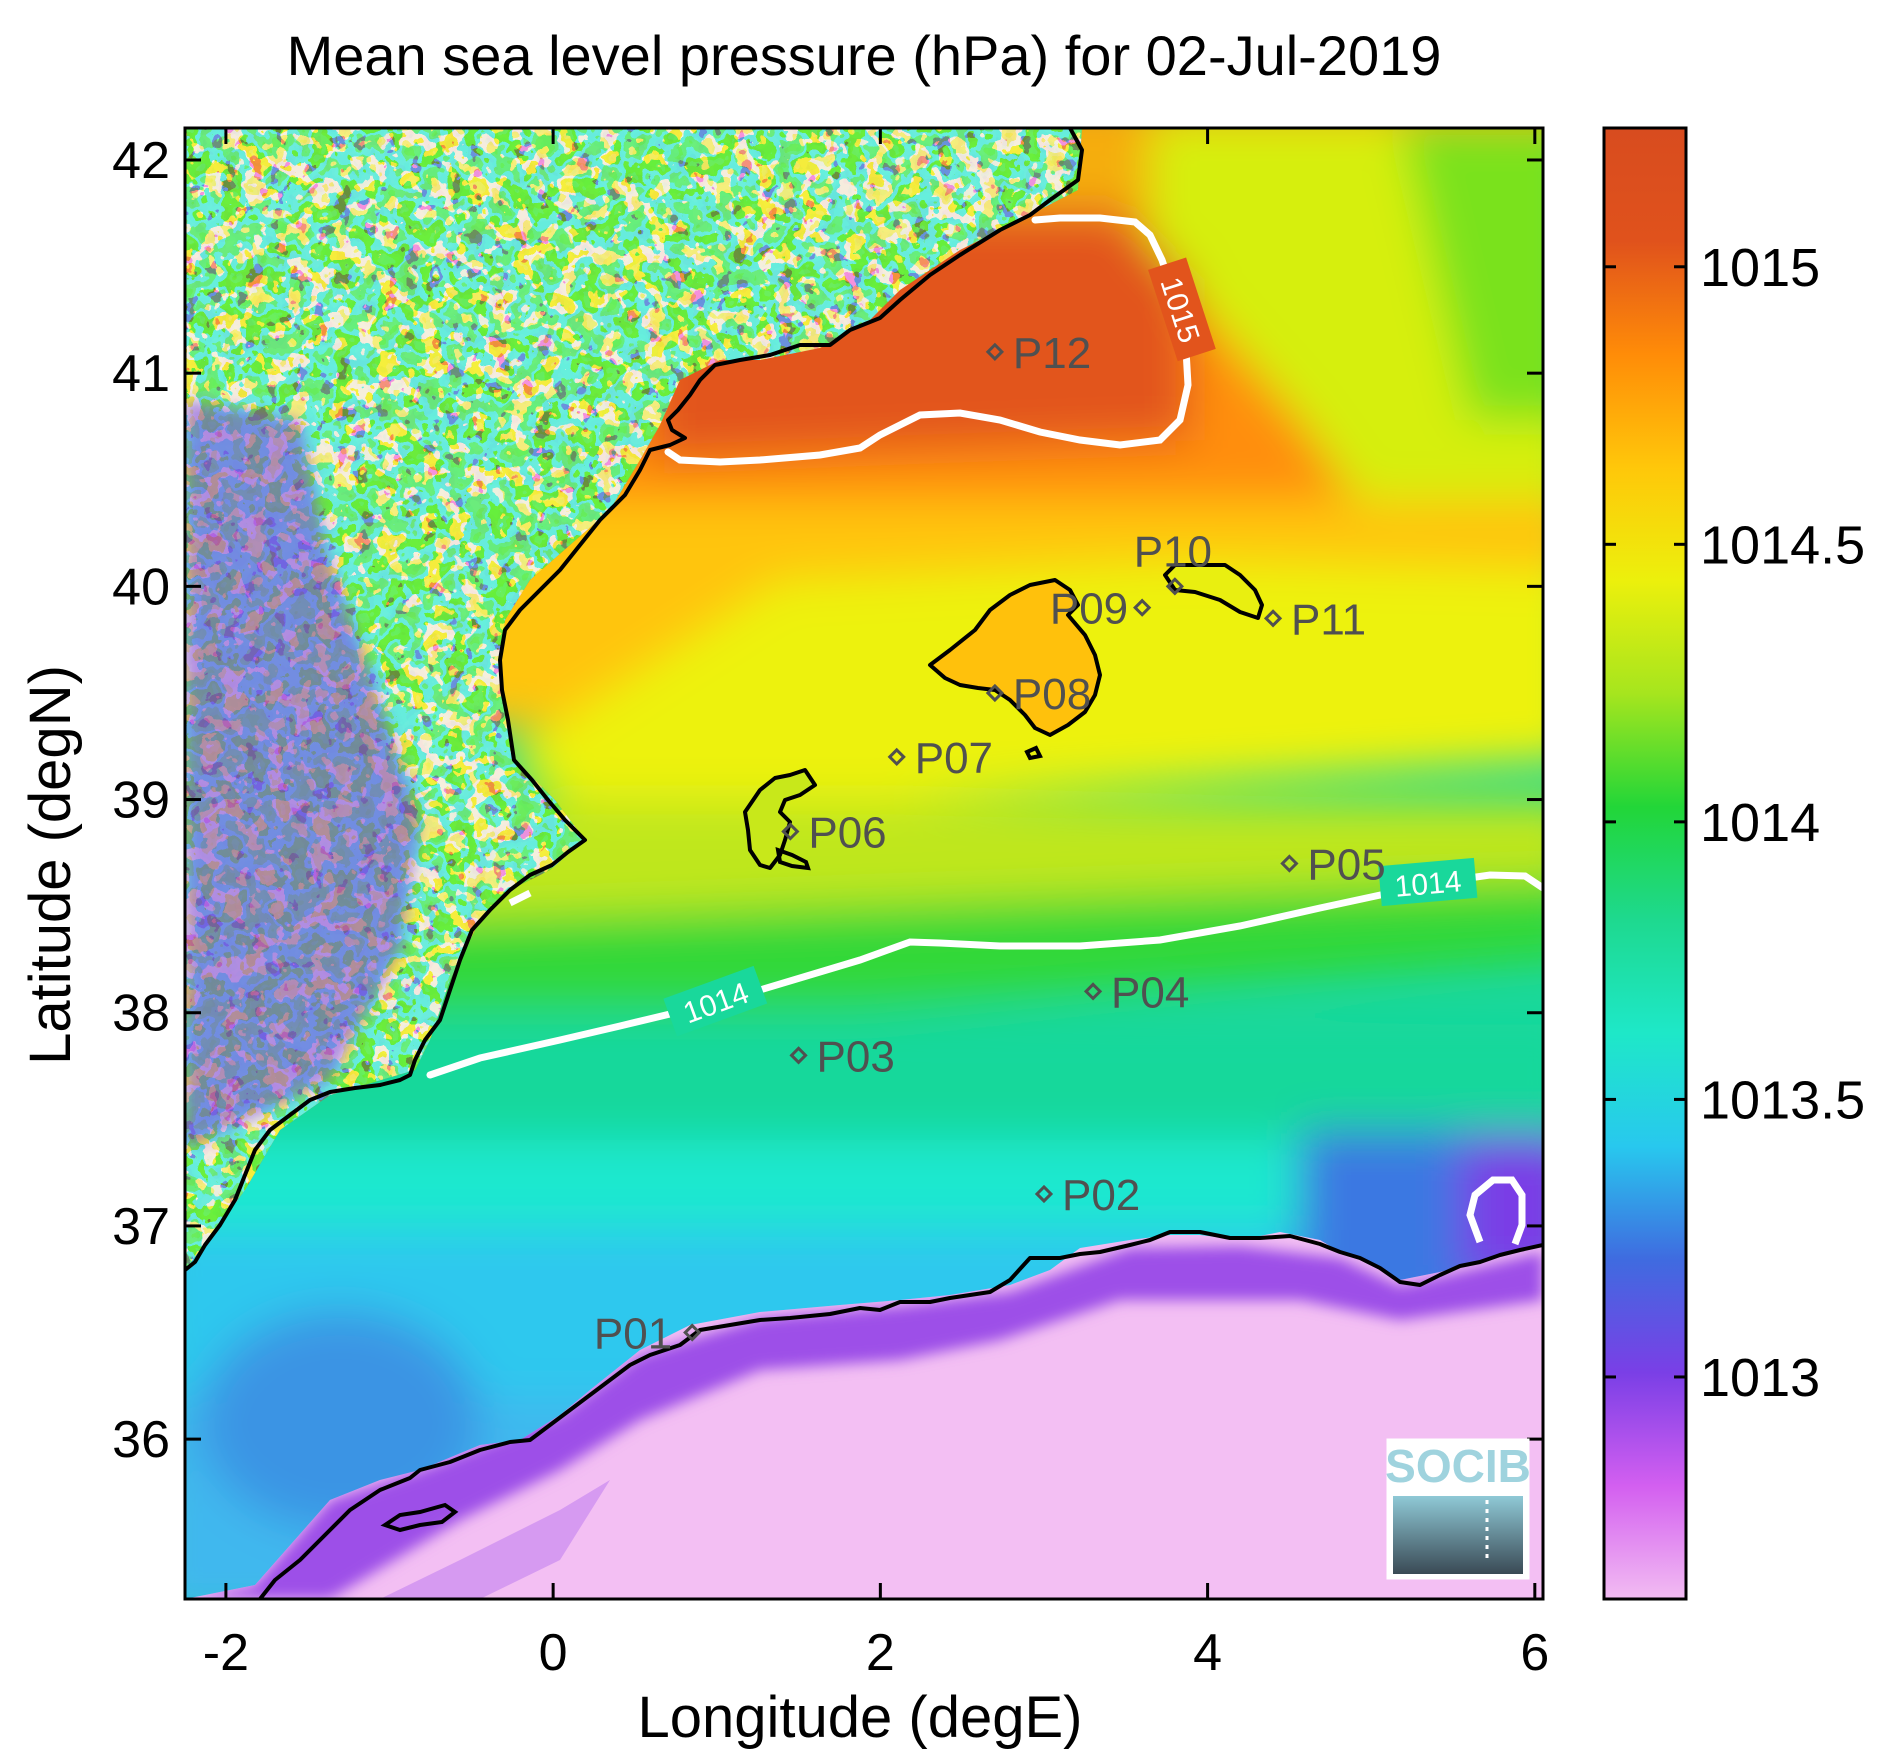 Image resolution: width=1904 pixels, height=1758 pixels. Describe the element at coordinates (856, 1056) in the screenshot. I see `station-label: P03` at that location.